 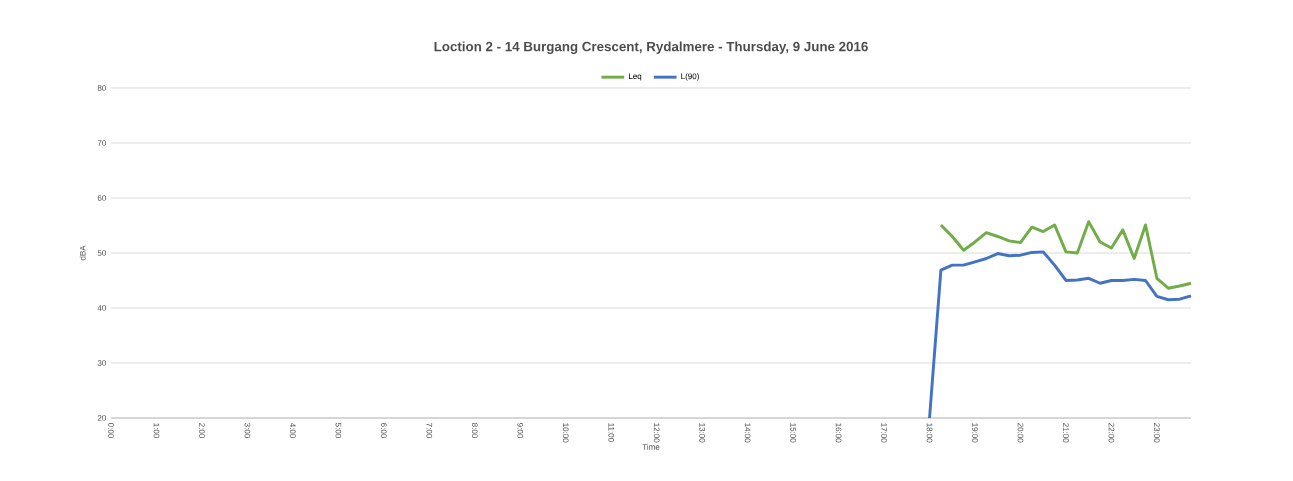 I want to click on x-tick-label: 15:00, so click(x=793, y=433).